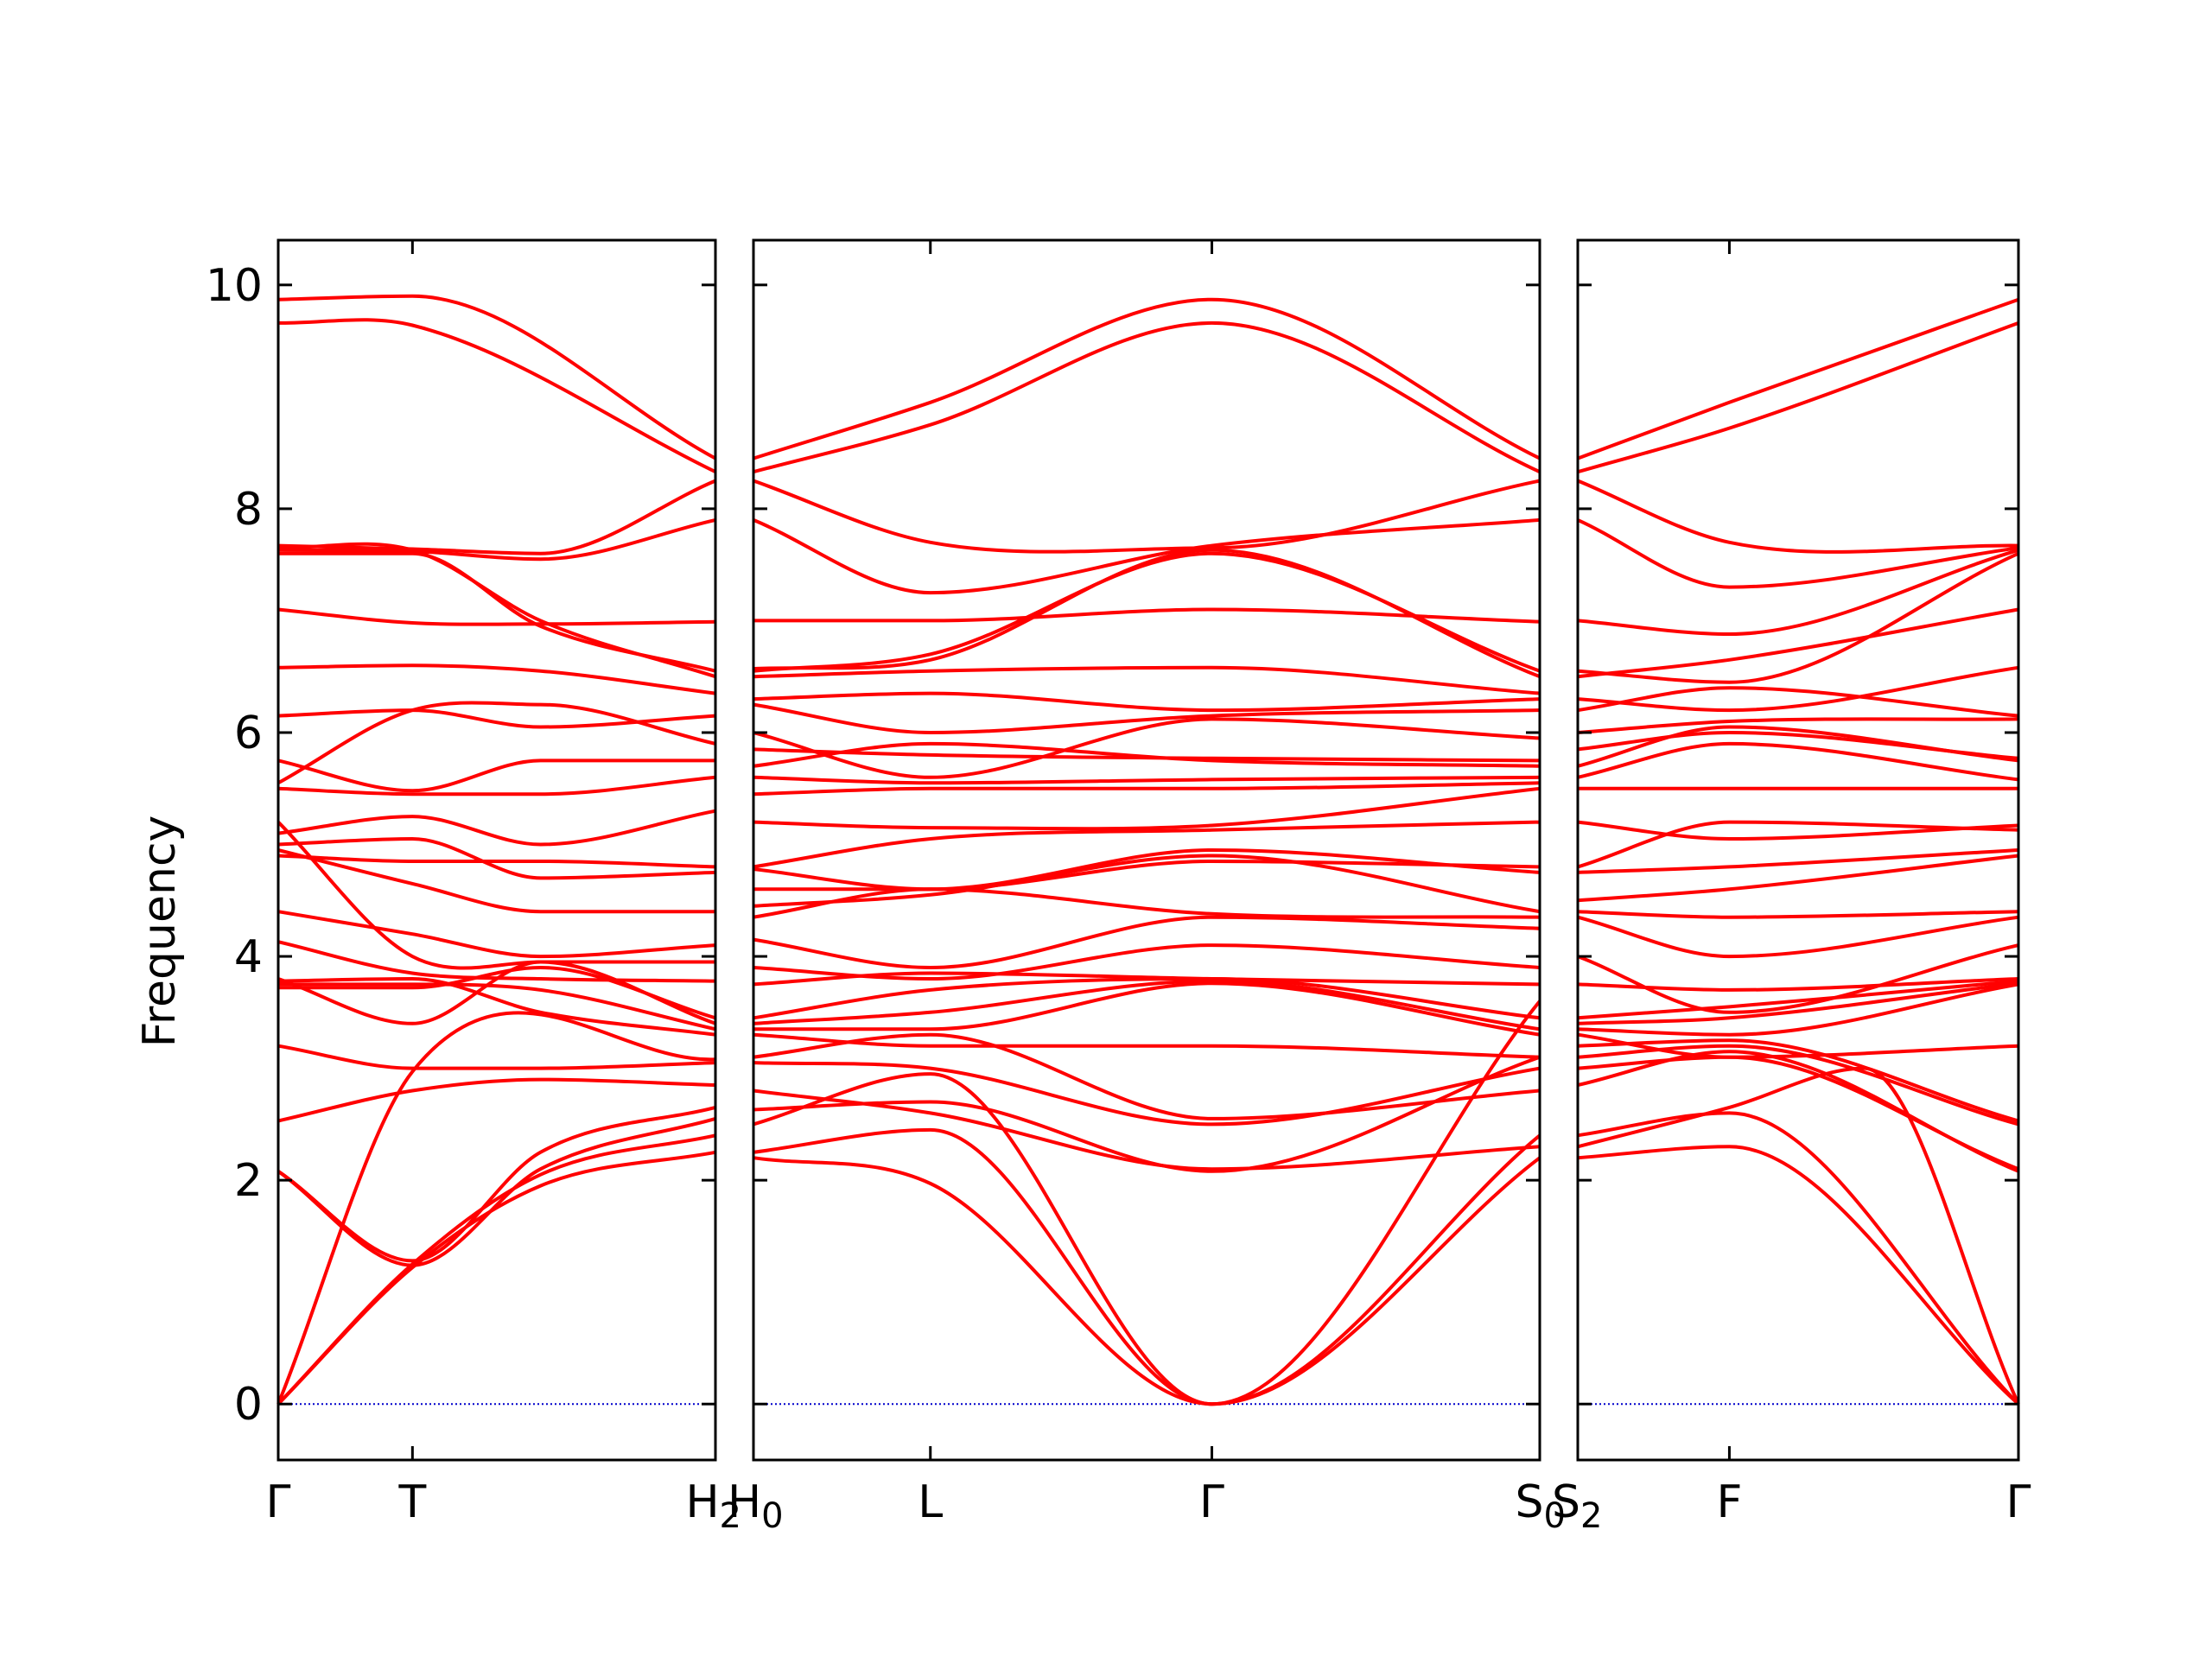 The width and height of the screenshot is (2212, 1663). I want to click on x-tick-label: L, so click(930, 1502).